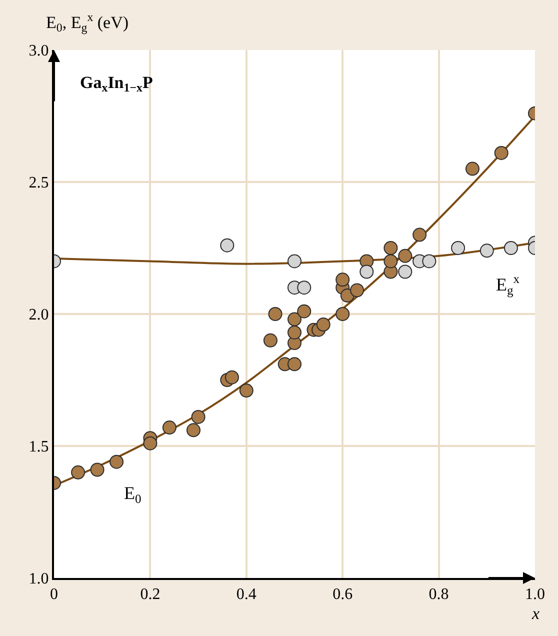  What do you see at coordinates (38, 447) in the screenshot?
I see `y-tick-label: 1.5` at bounding box center [38, 447].